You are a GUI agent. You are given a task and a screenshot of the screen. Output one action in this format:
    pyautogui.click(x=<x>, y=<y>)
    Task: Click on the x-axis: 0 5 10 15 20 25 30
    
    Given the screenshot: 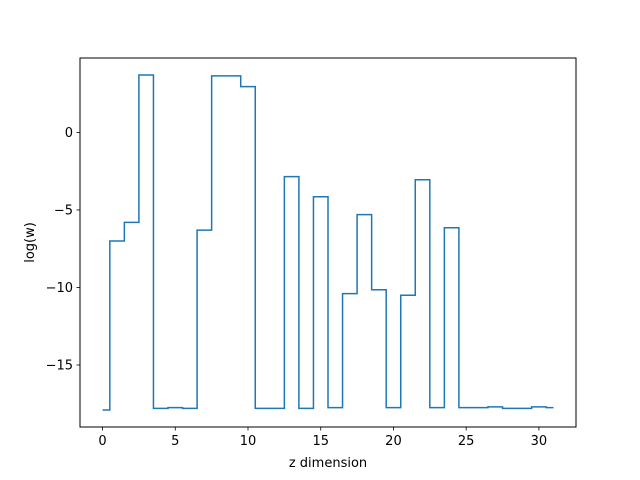 What is the action you would take?
    pyautogui.click(x=322, y=438)
    